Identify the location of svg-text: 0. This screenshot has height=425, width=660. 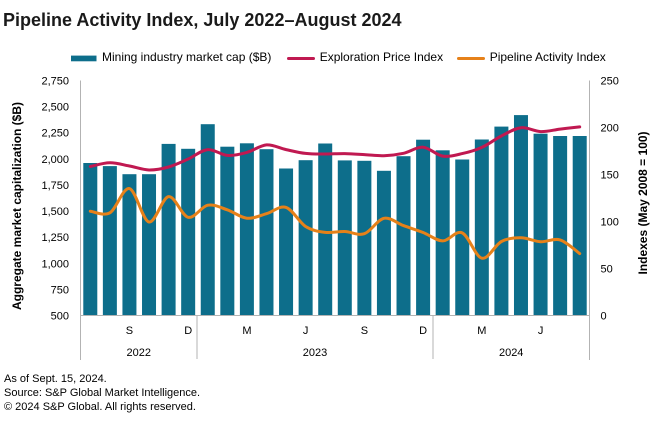
(604, 317).